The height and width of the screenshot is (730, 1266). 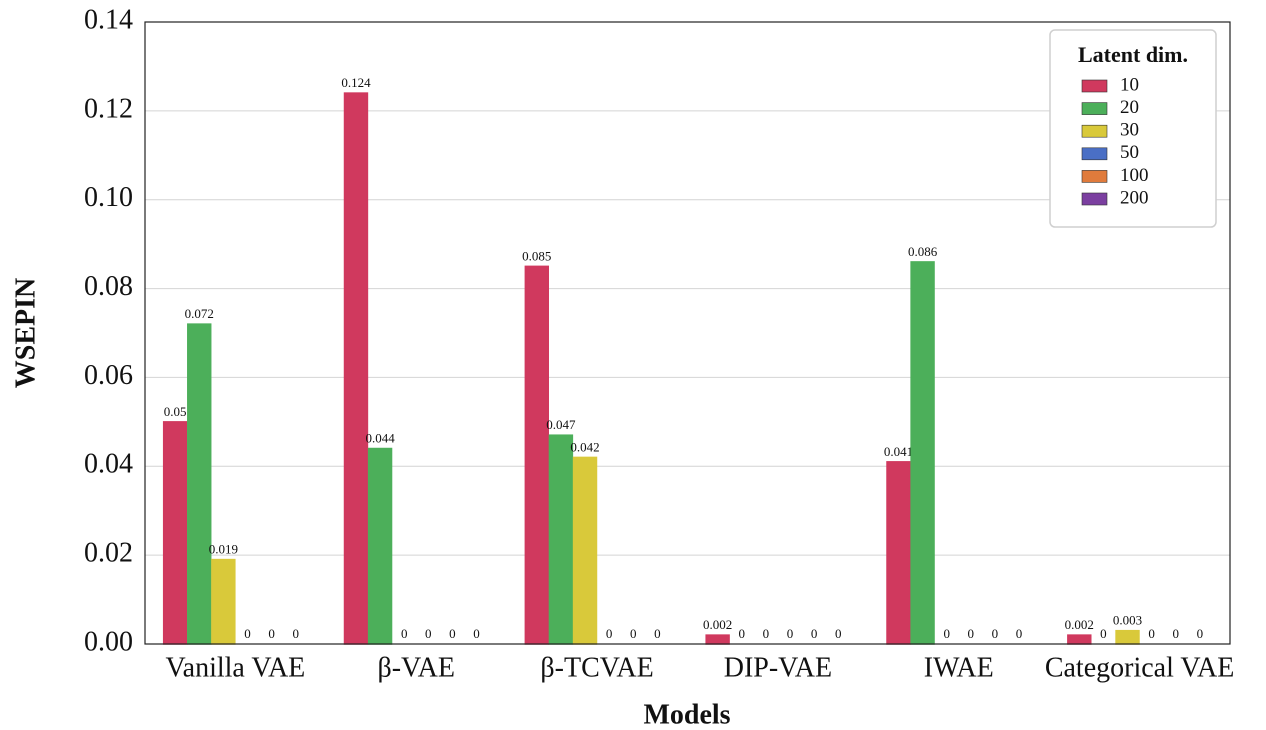 What do you see at coordinates (1139, 667) in the screenshot?
I see `x-tick-label: Categorical VAE` at bounding box center [1139, 667].